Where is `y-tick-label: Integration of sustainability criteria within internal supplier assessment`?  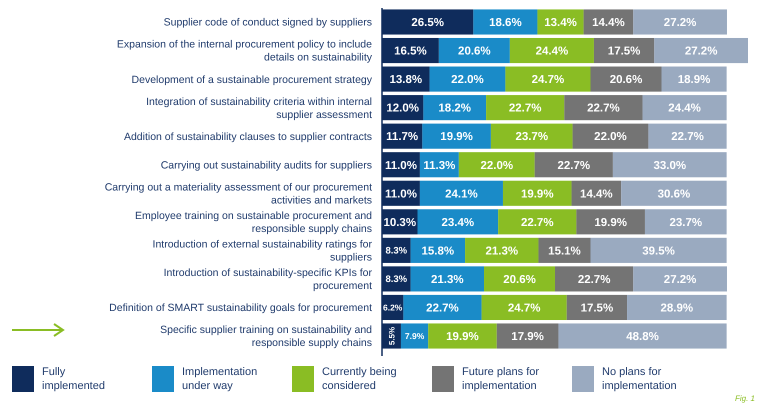
y-tick-label: Integration of sustainability criteria within internal supplier assessment is located at coordinates (259, 108).